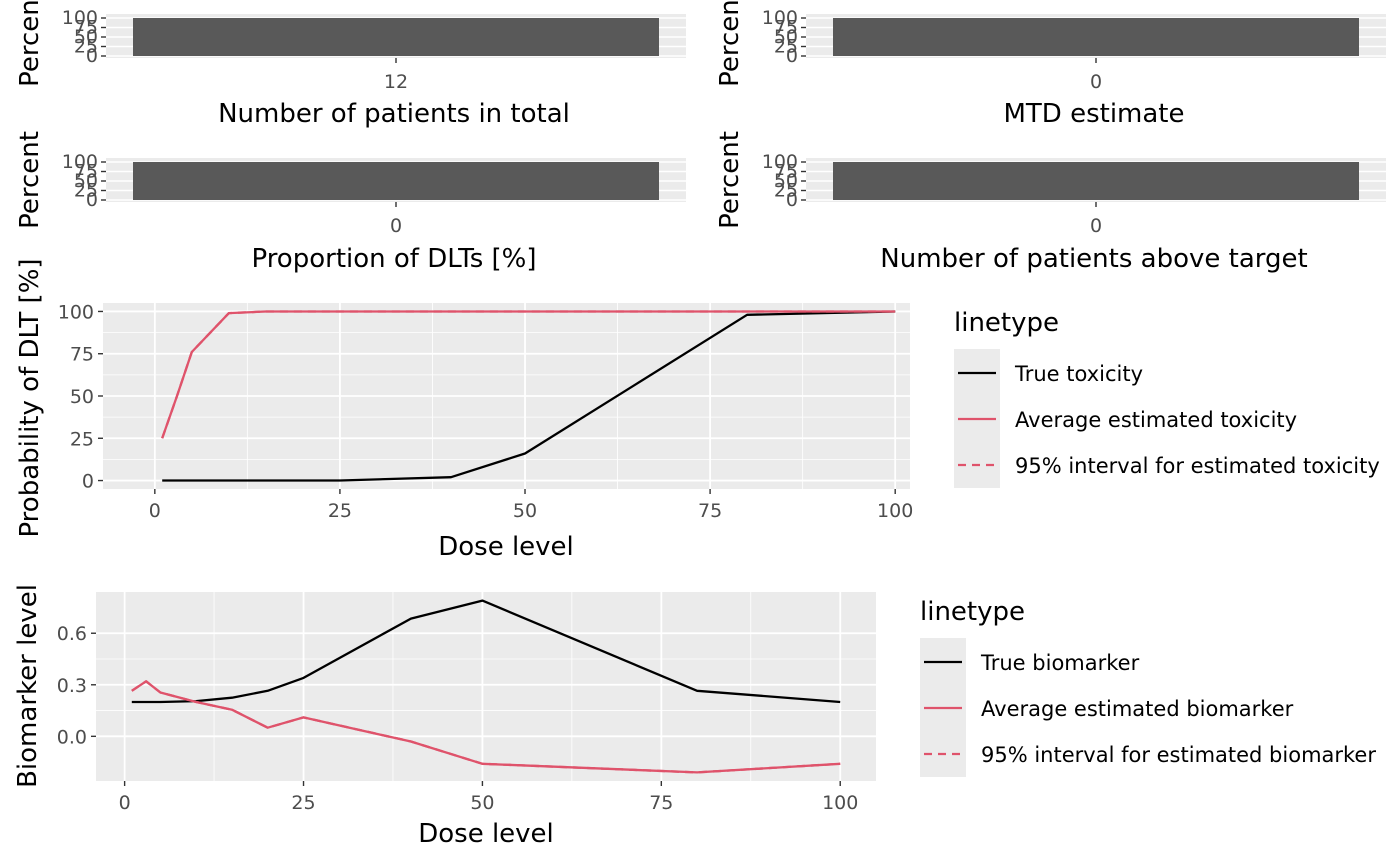 This screenshot has height=866, width=1400. What do you see at coordinates (72, 634) in the screenshot?
I see `y-tick-label: 0.6` at bounding box center [72, 634].